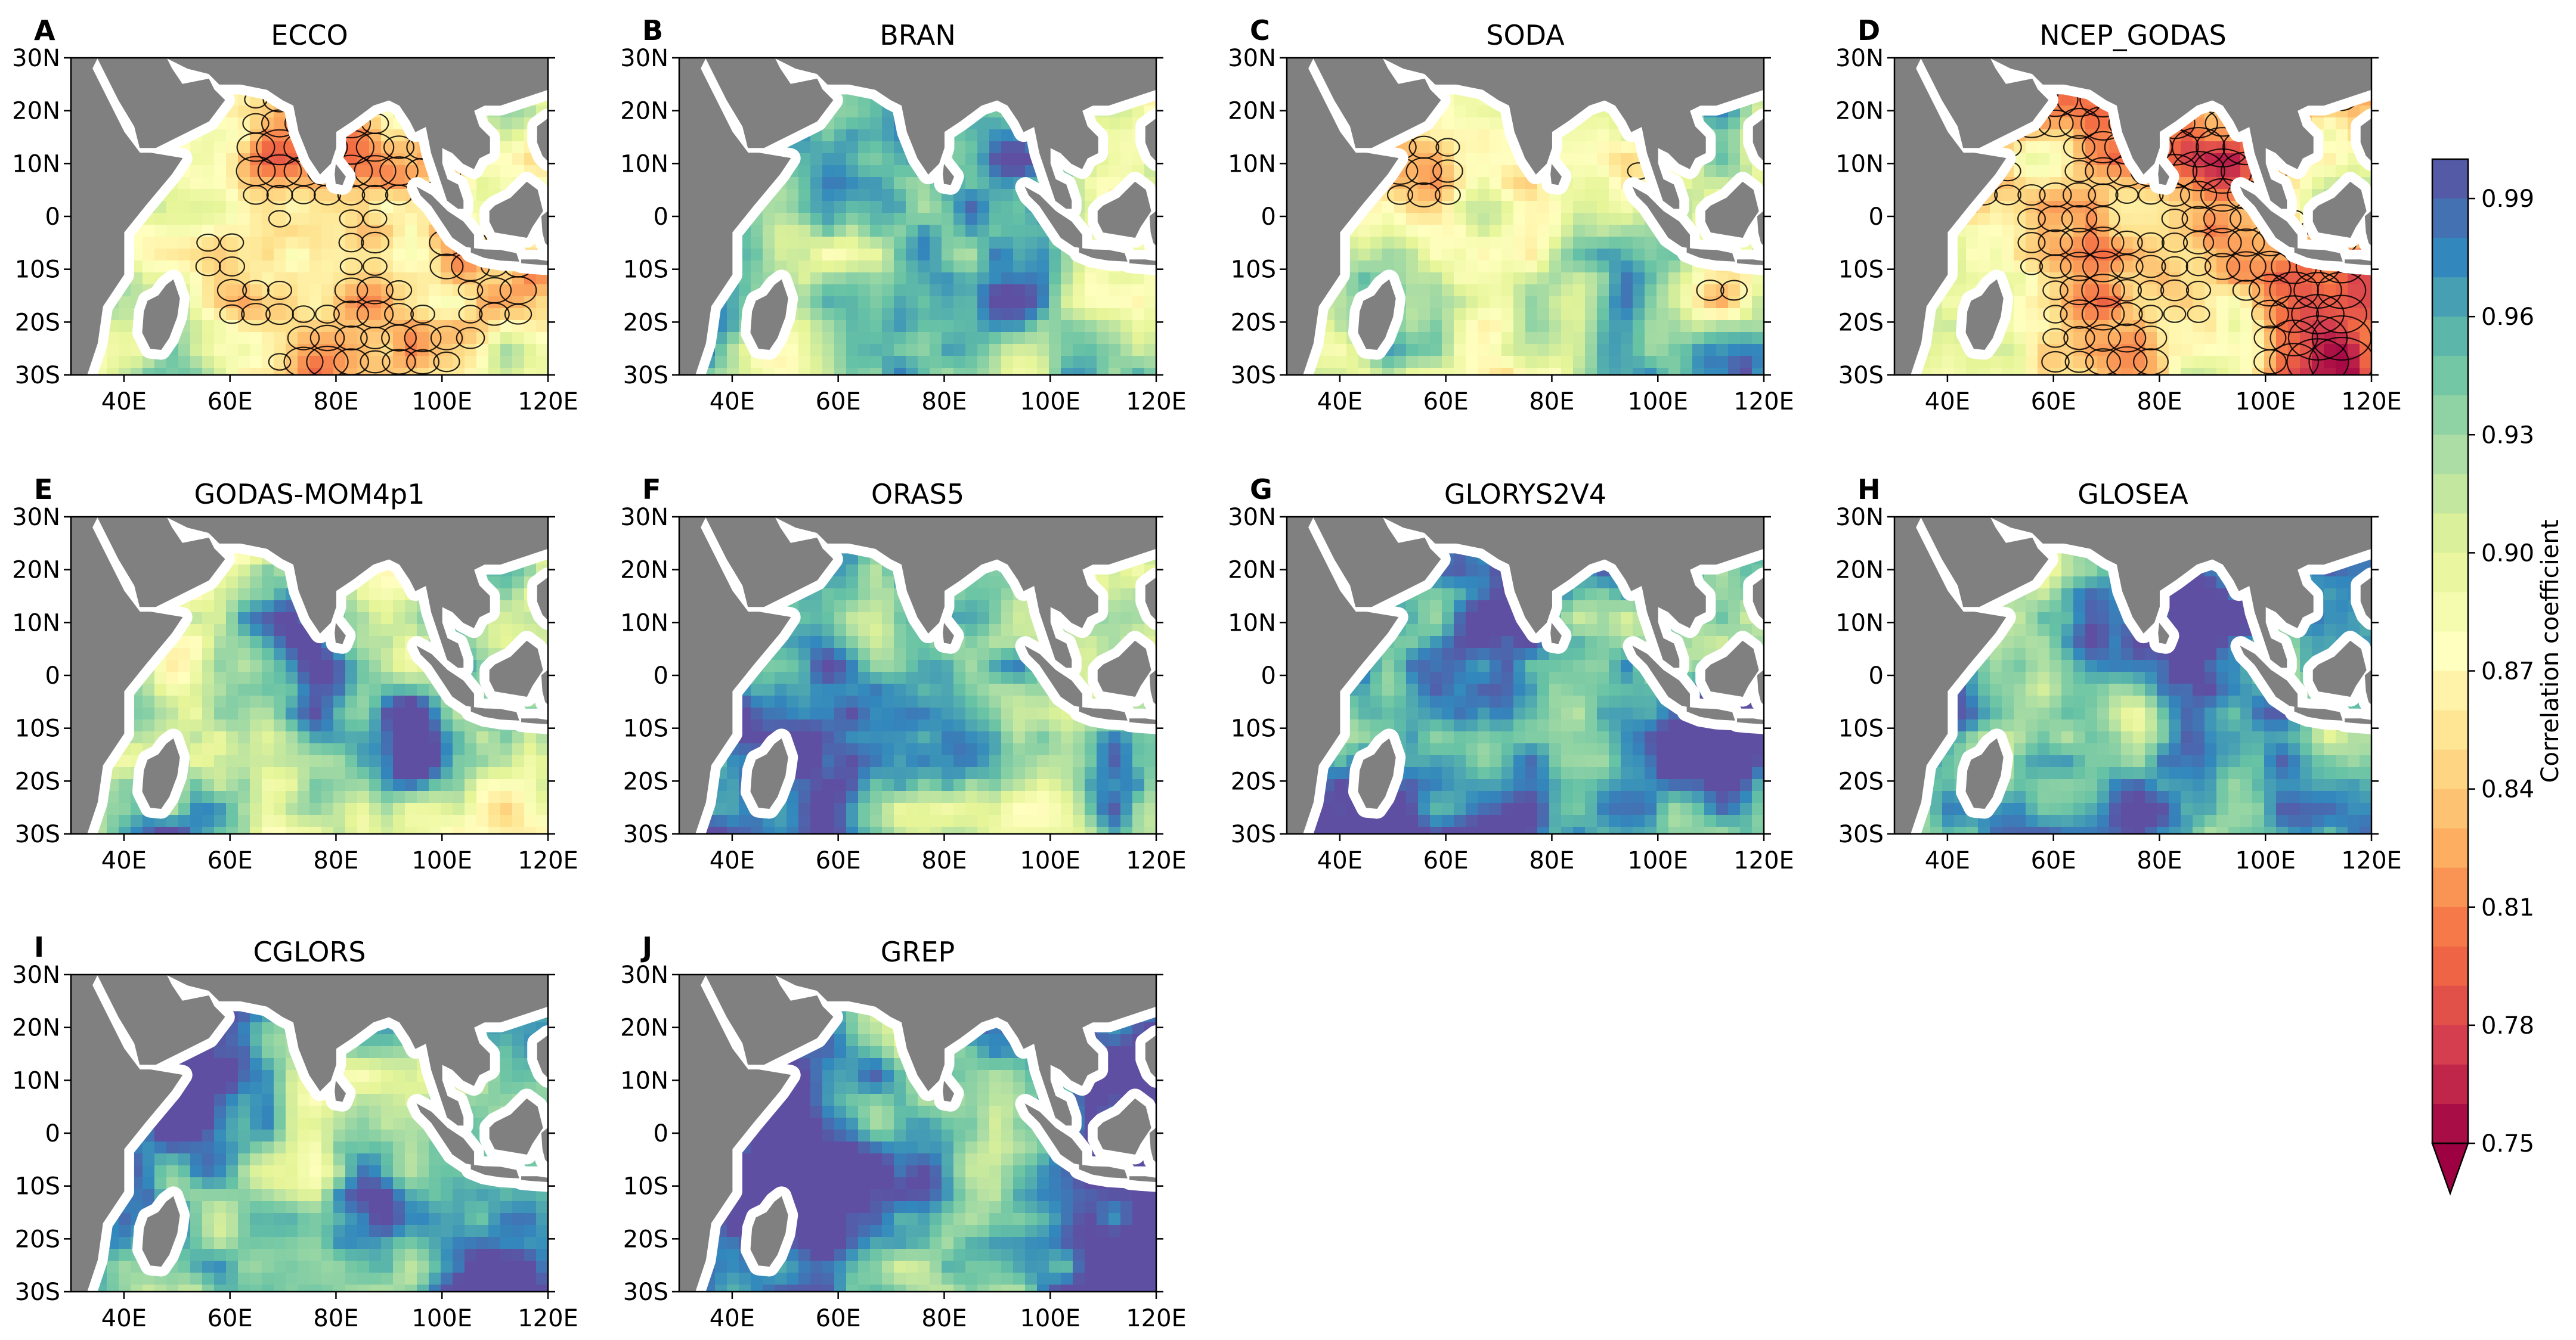 The width and height of the screenshot is (2576, 1340). I want to click on lat-tick-label: 0, so click(661, 217).